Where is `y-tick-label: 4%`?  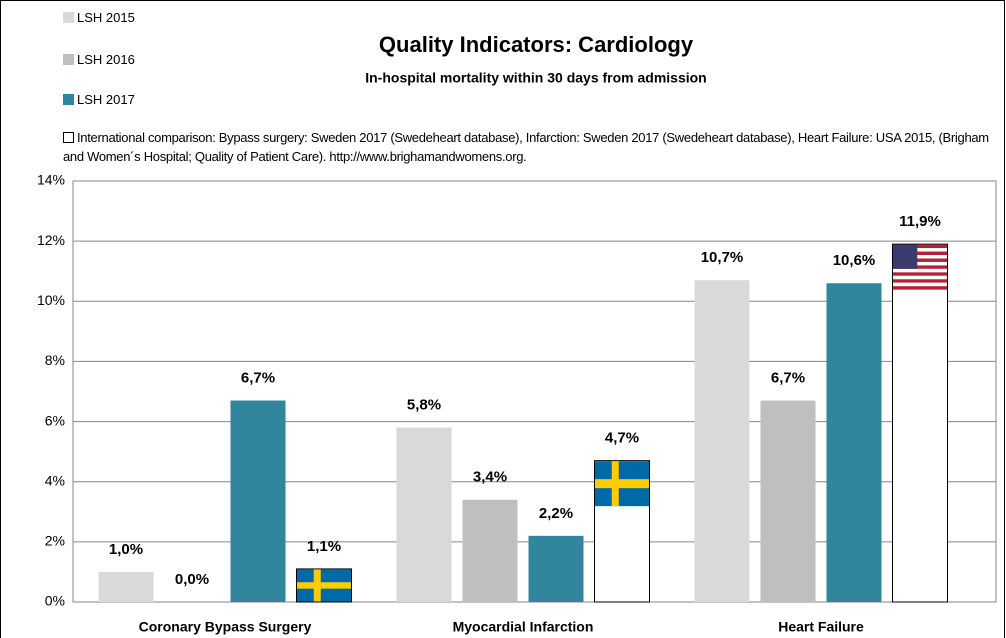
y-tick-label: 4% is located at coordinates (55, 480).